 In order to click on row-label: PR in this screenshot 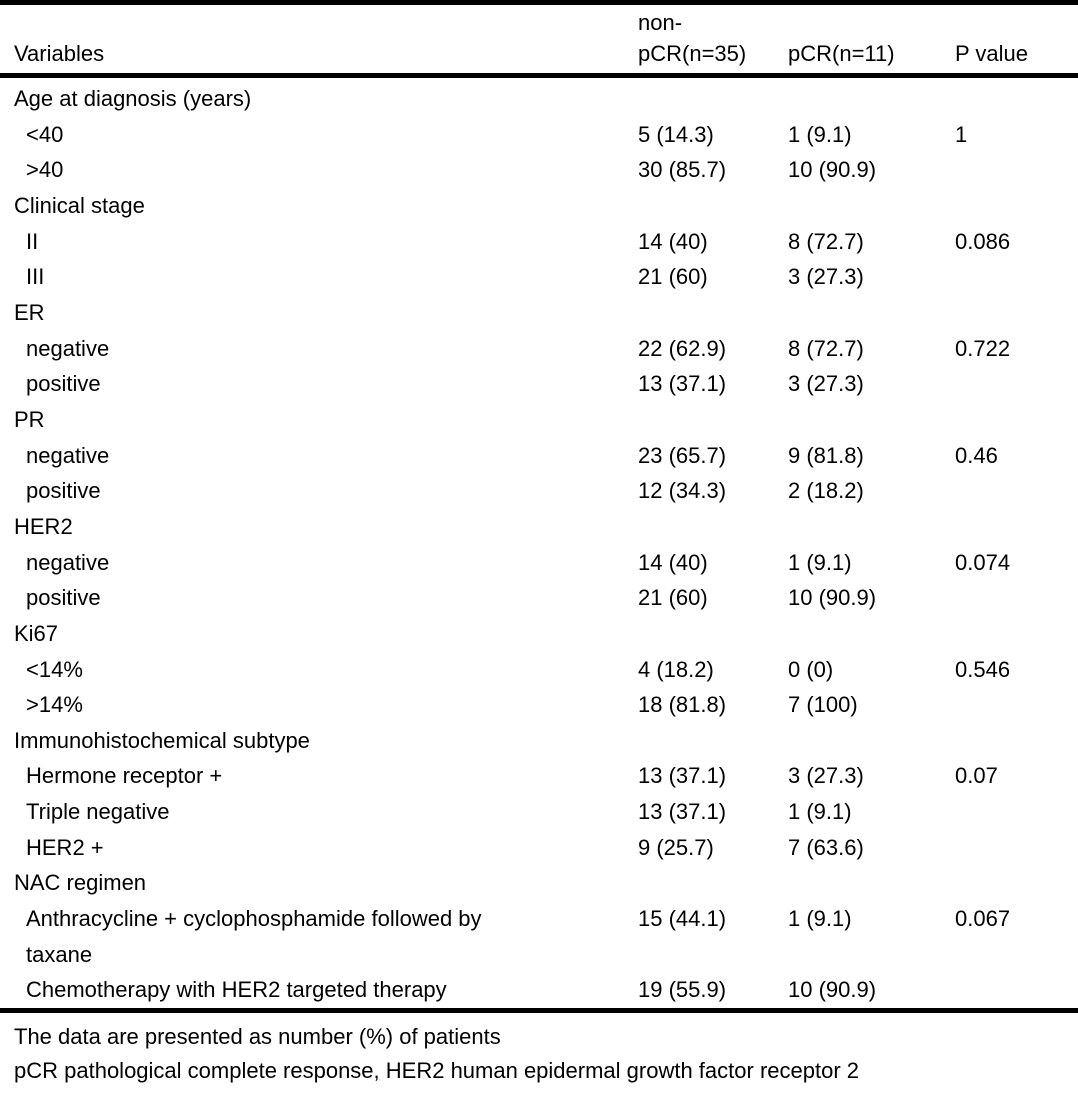, I will do `click(29, 419)`.